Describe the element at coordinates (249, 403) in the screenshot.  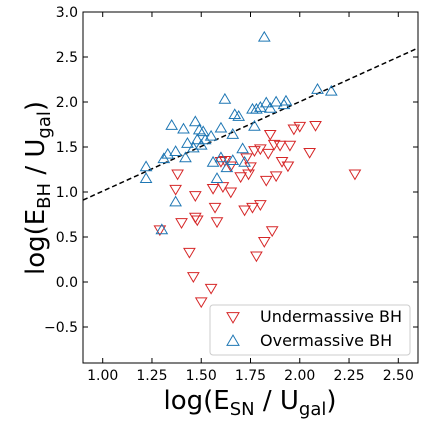
I see `x-axis-label: log(ESN / Ugal)` at that location.